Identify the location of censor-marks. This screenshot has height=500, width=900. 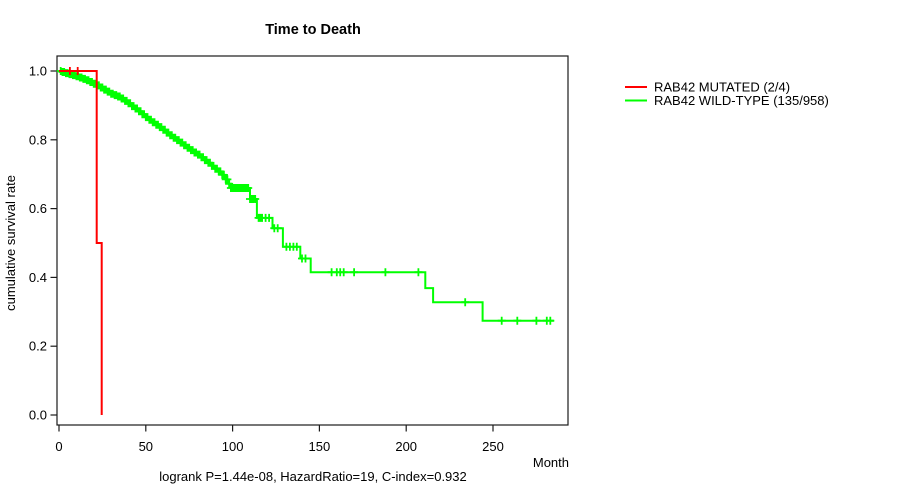
(73, 71).